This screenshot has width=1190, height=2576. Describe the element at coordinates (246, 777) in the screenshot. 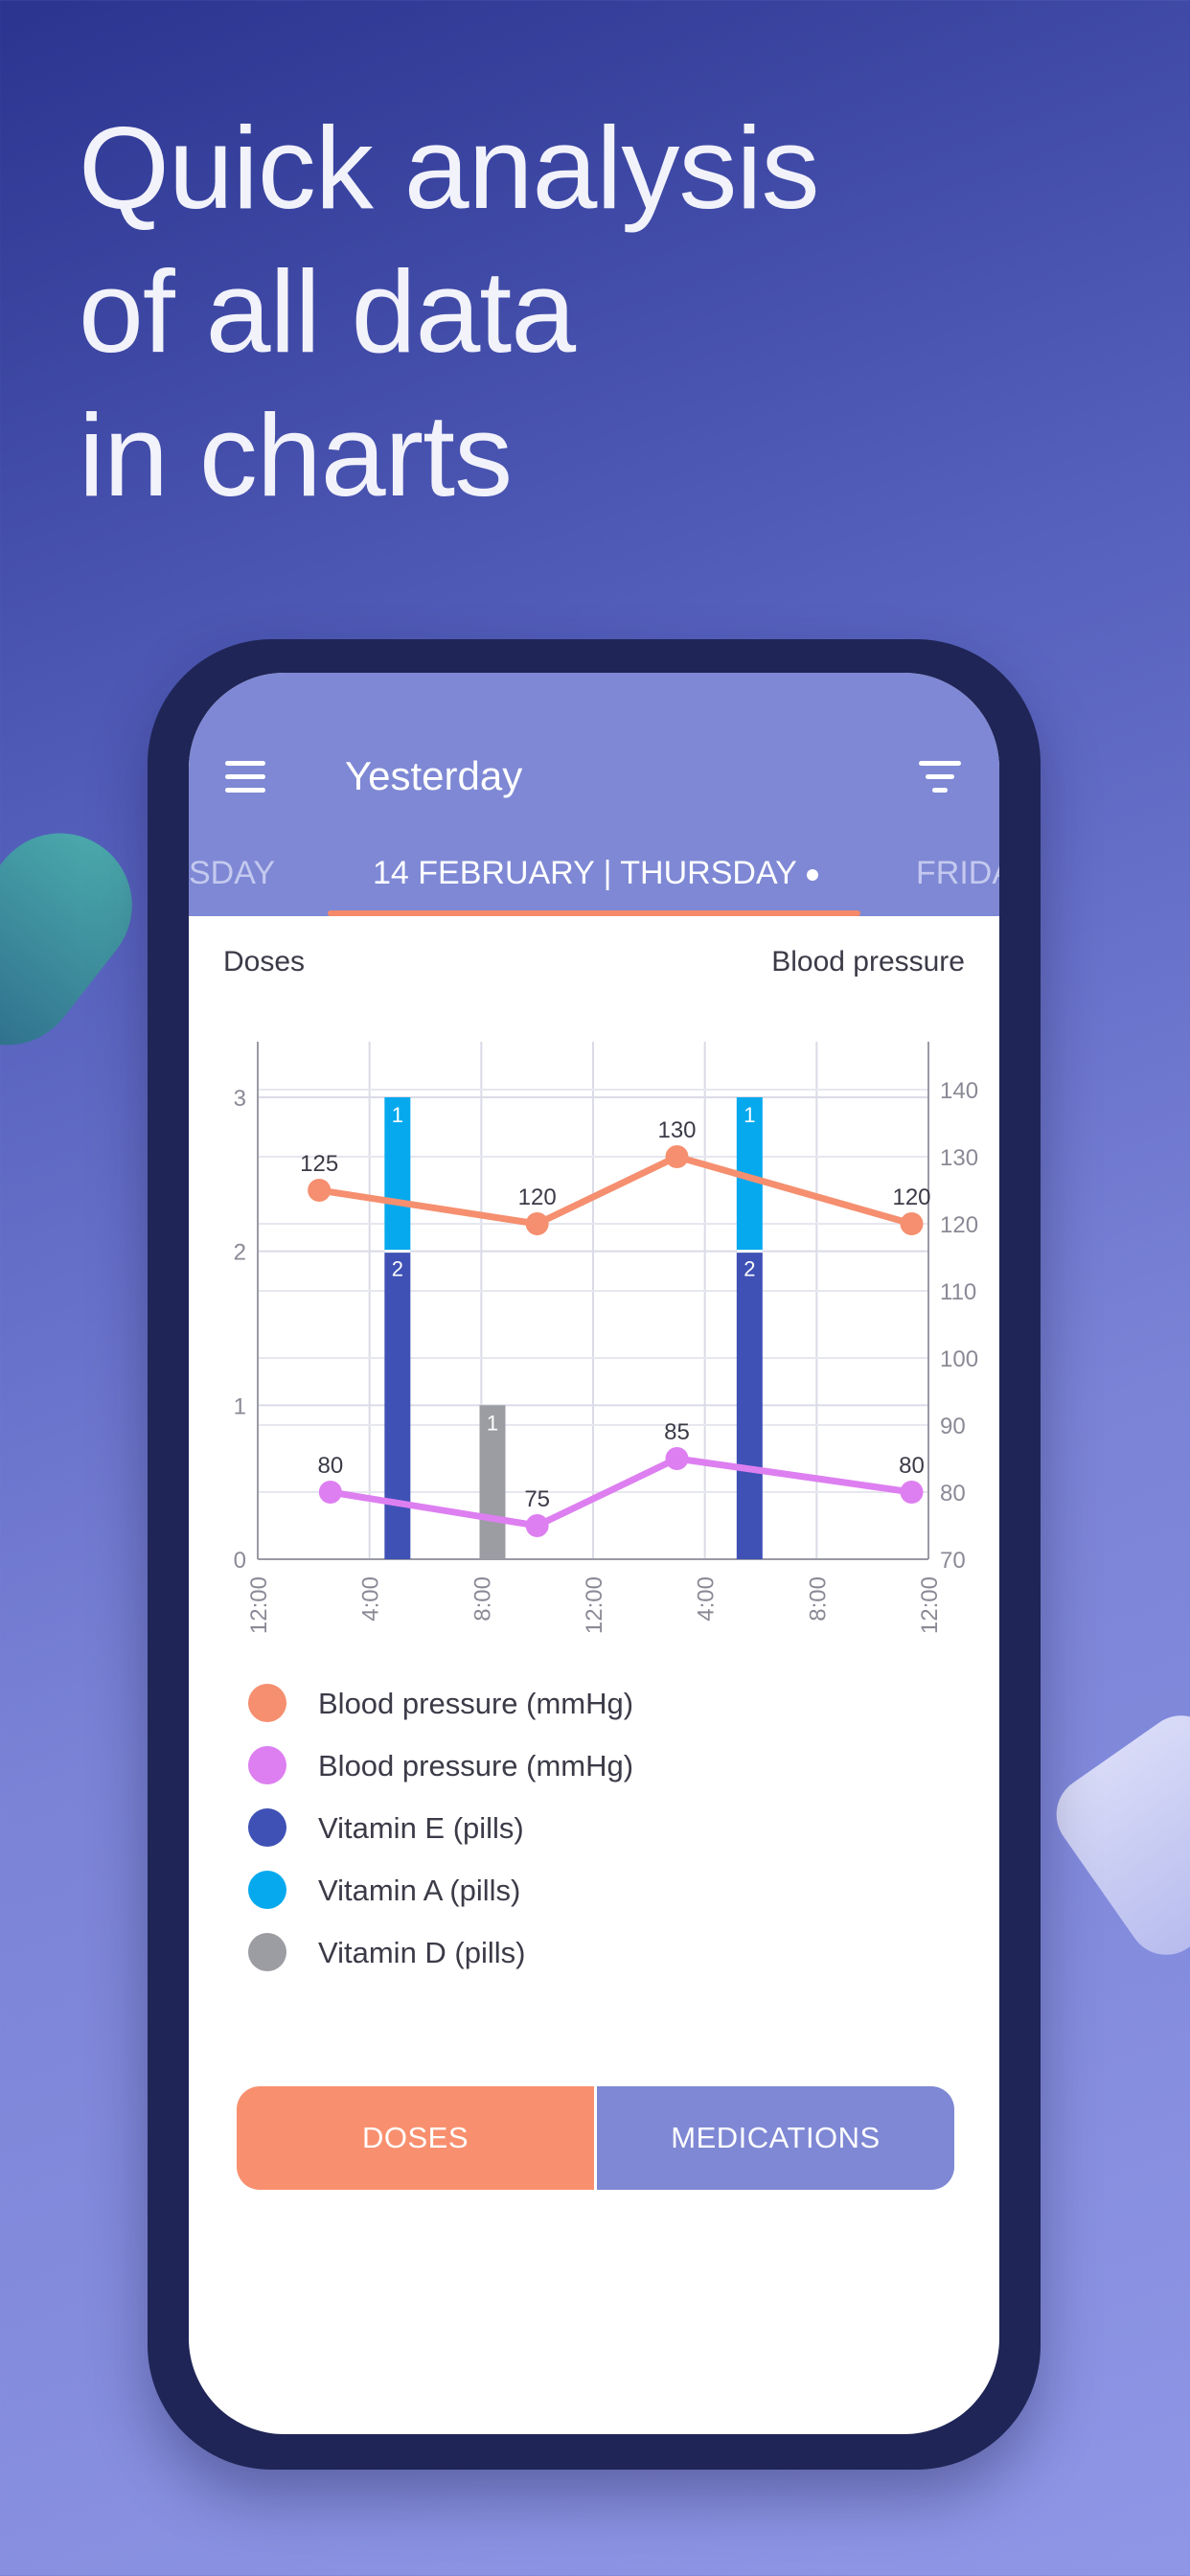

I see `menu-icon` at that location.